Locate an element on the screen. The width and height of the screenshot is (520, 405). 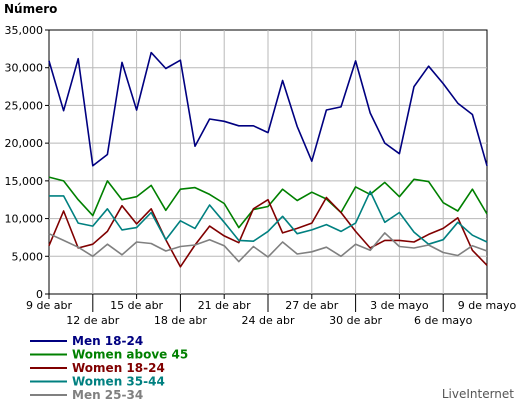
credit-label: LiveInternet is located at coordinates (477, 394).